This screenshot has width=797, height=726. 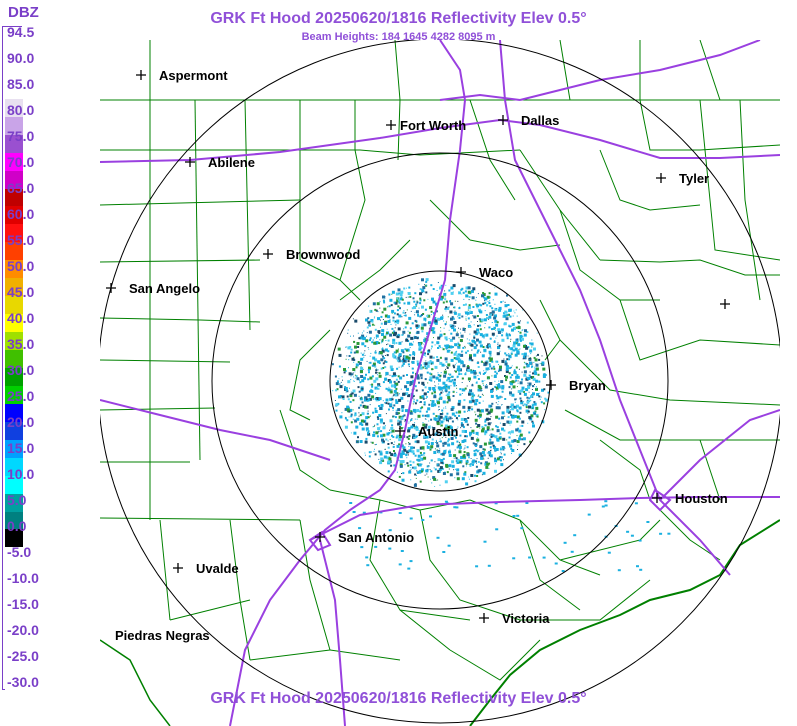 What do you see at coordinates (514, 618) in the screenshot?
I see `city-victoria: Victoria` at bounding box center [514, 618].